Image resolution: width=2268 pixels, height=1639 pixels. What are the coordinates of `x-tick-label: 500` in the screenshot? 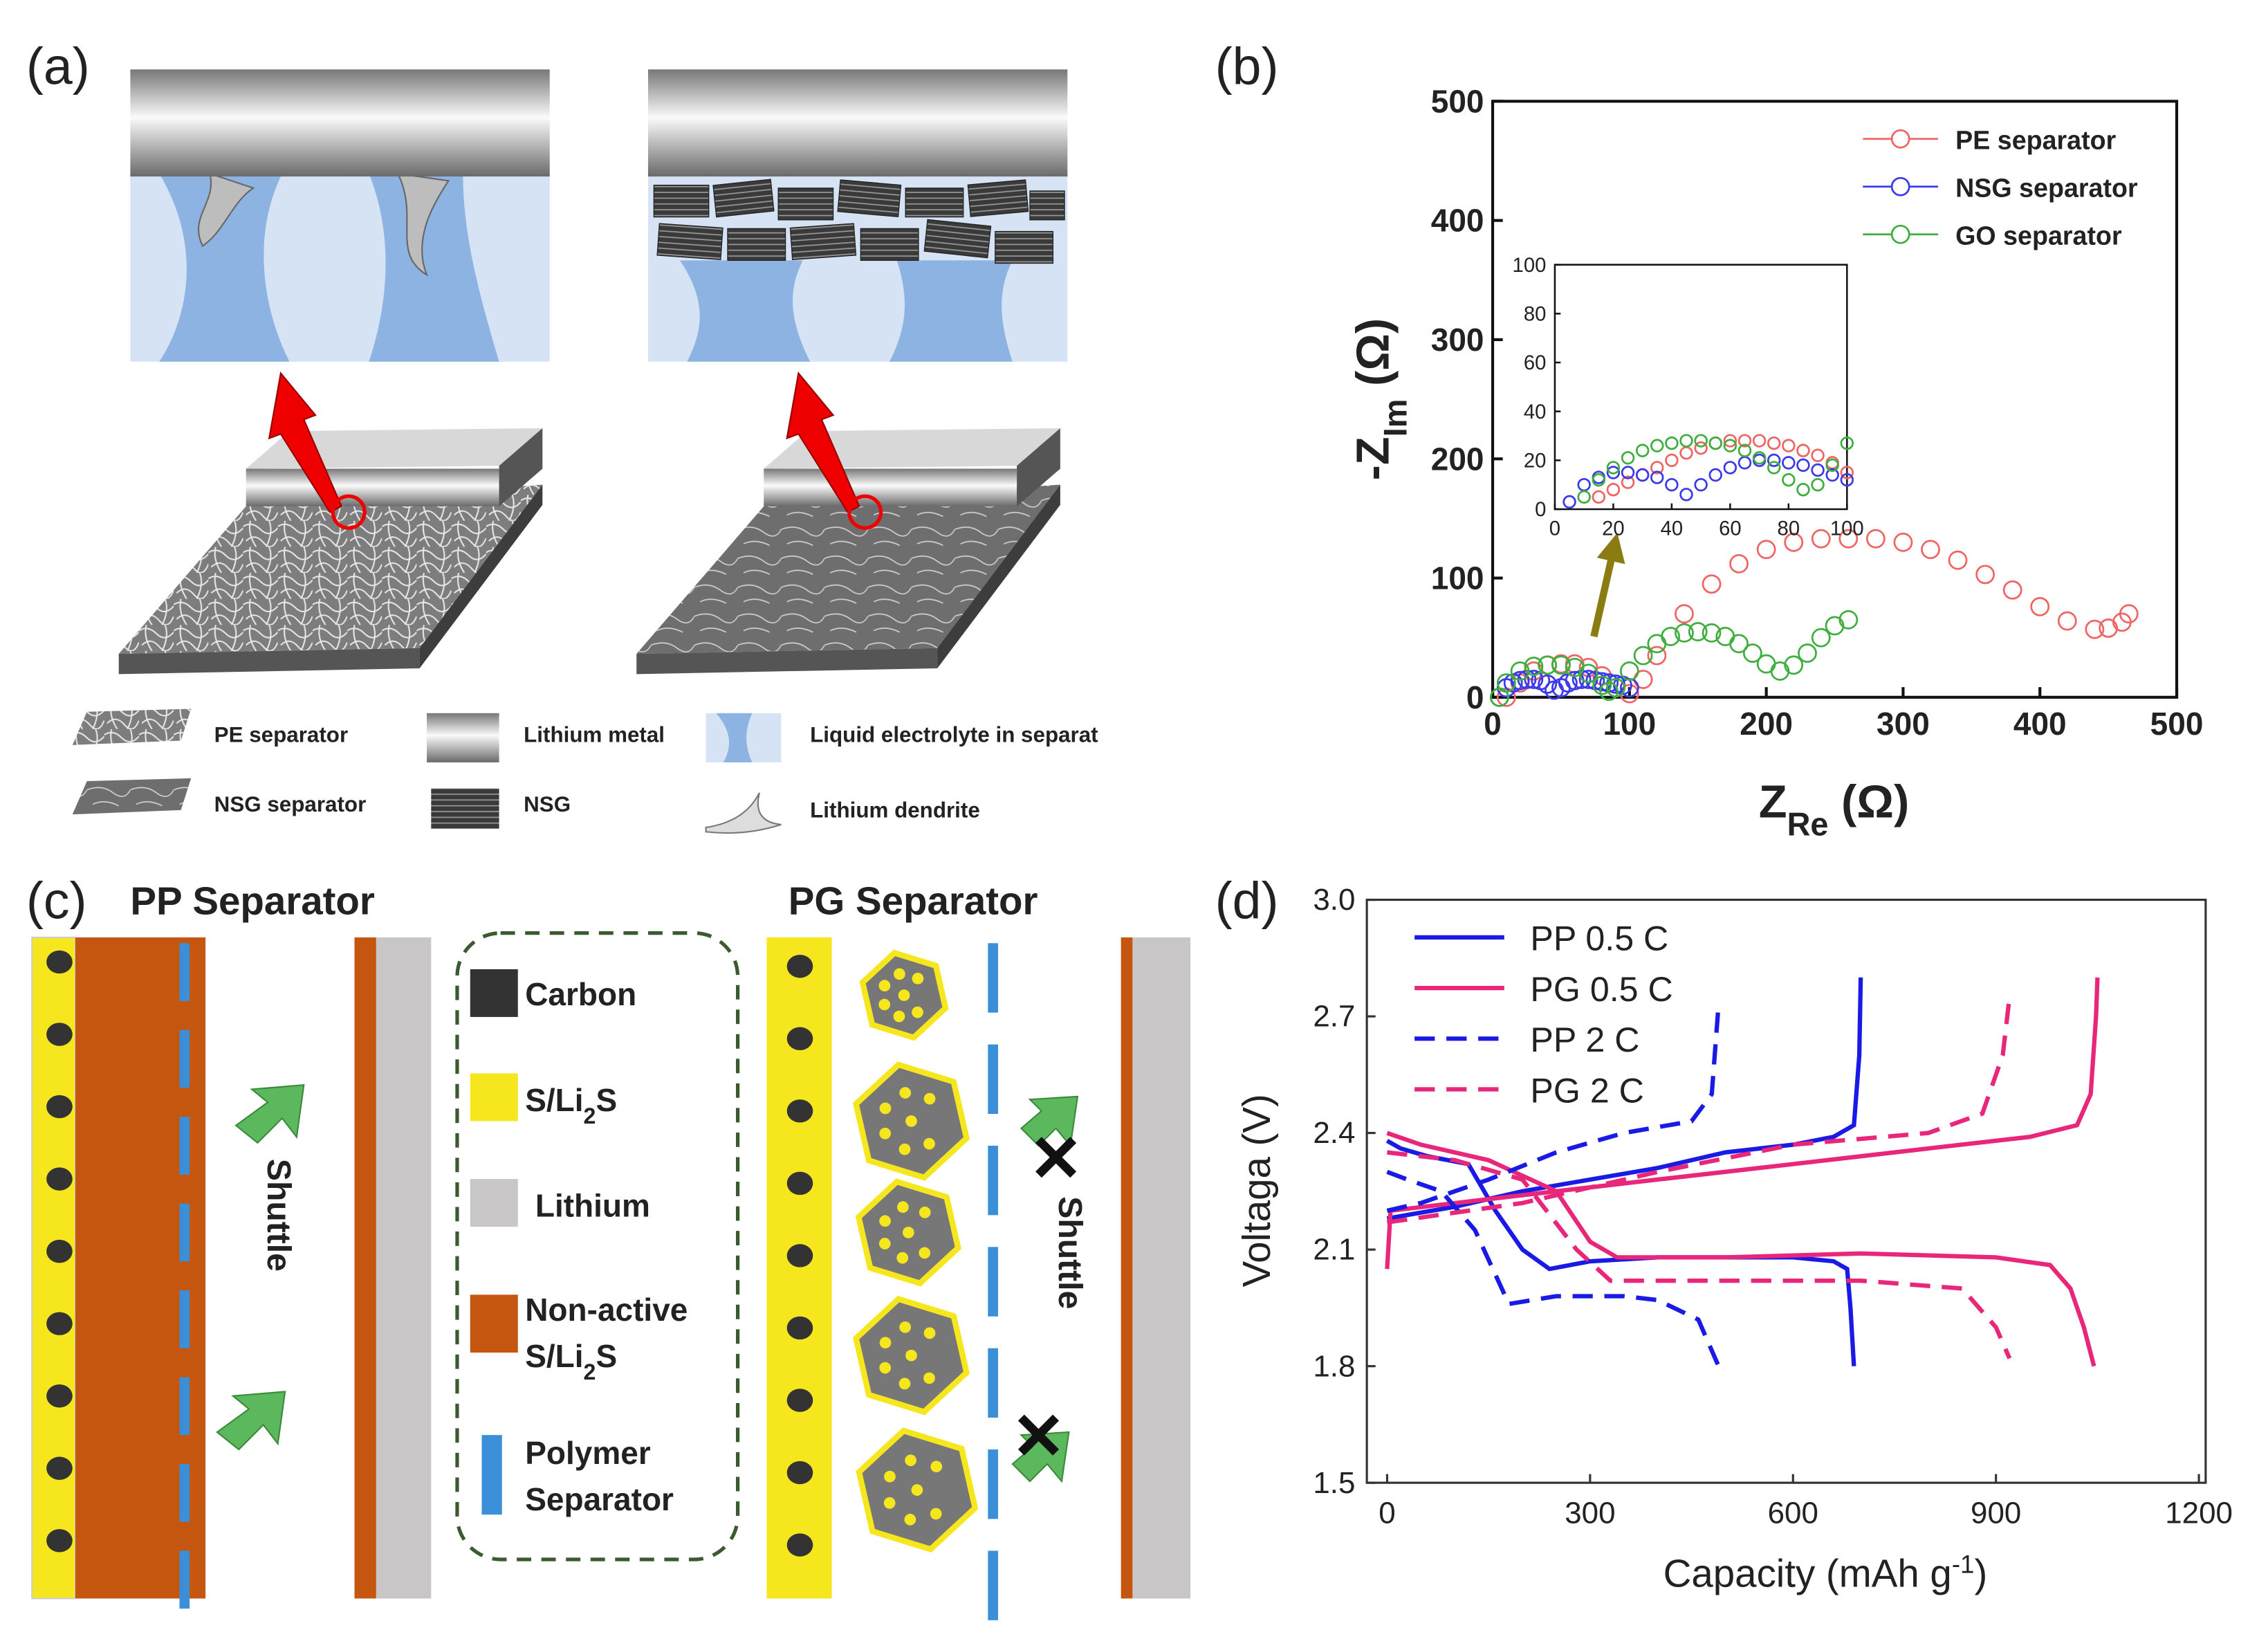 It's located at (2177, 724).